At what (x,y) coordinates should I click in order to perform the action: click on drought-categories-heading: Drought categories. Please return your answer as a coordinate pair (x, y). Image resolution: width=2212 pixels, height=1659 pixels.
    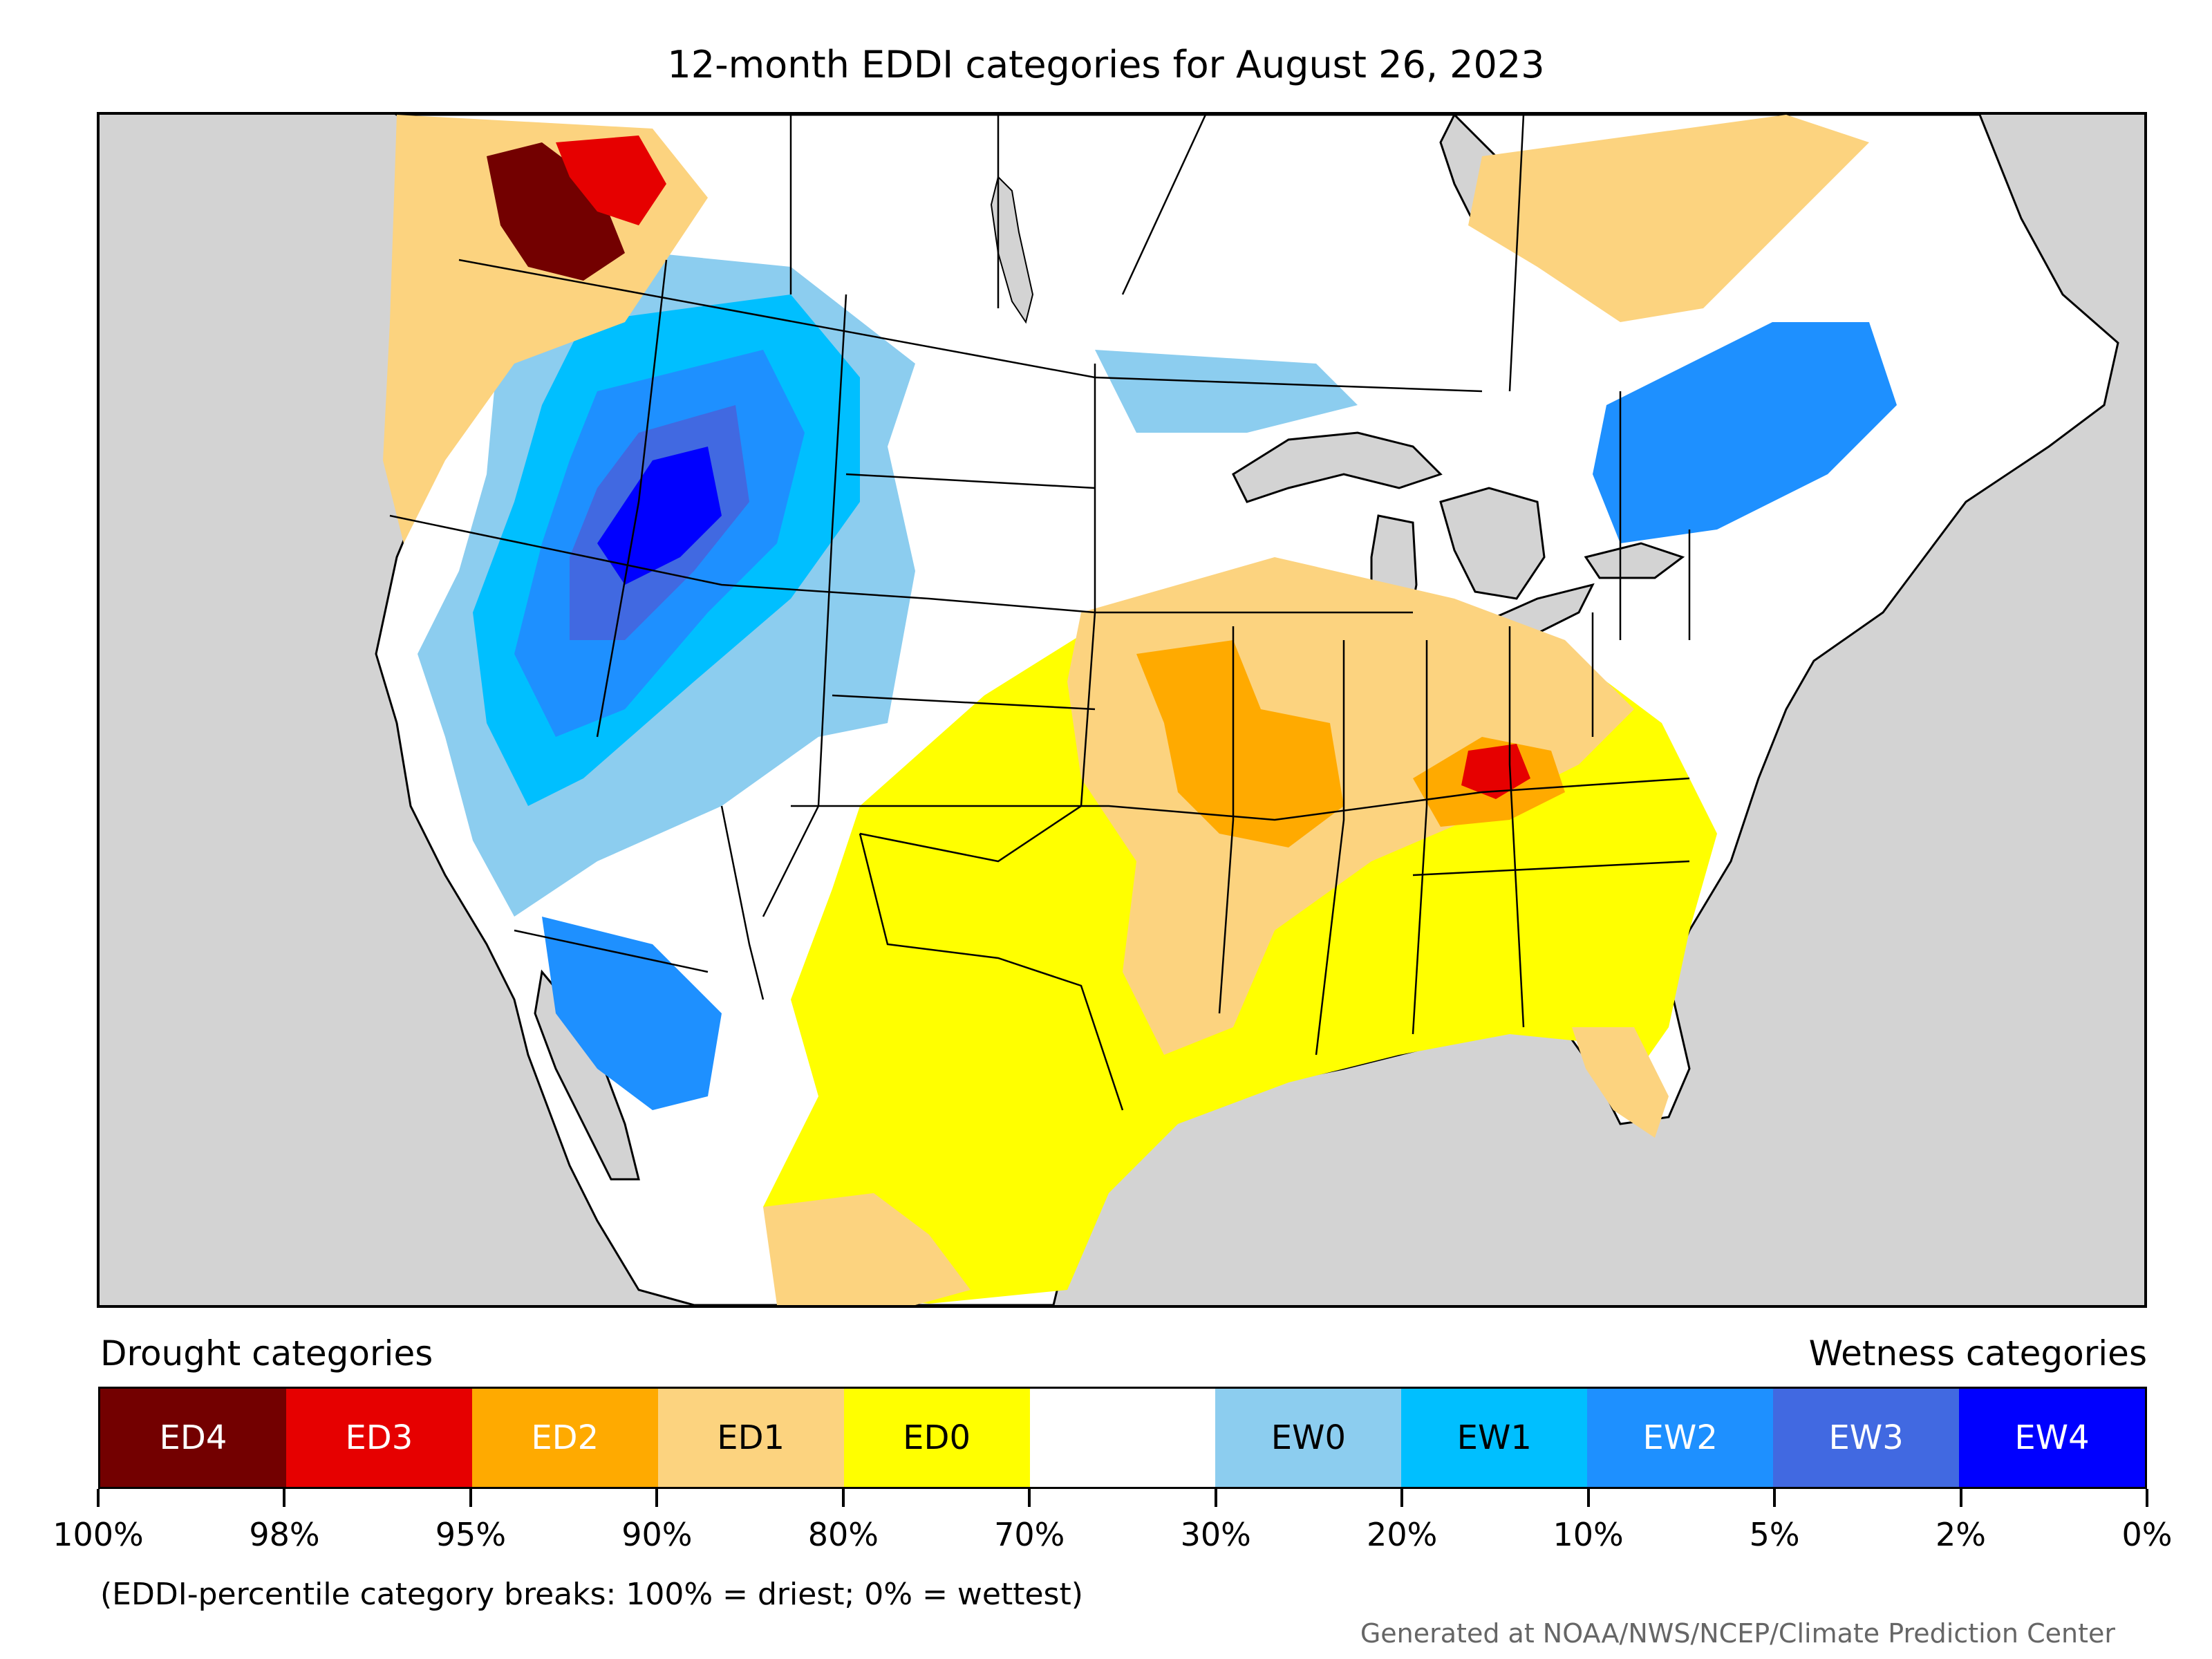
    Looking at the image, I should click on (266, 1353).